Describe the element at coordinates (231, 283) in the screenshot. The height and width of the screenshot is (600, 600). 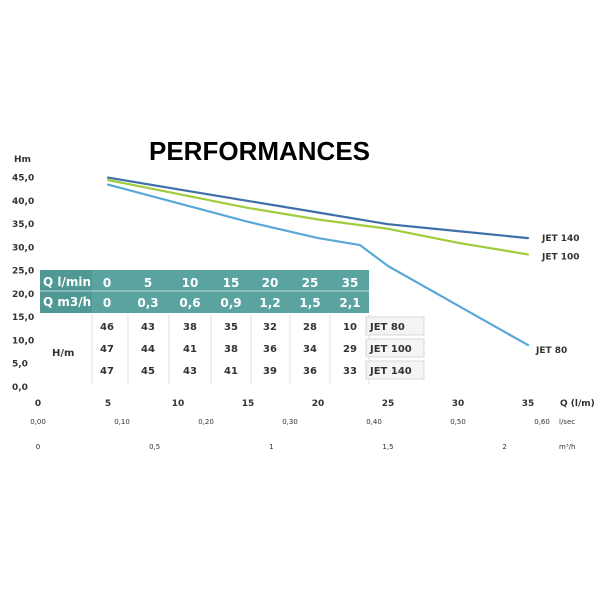
I see `table-q-lmin-cell: 15` at that location.